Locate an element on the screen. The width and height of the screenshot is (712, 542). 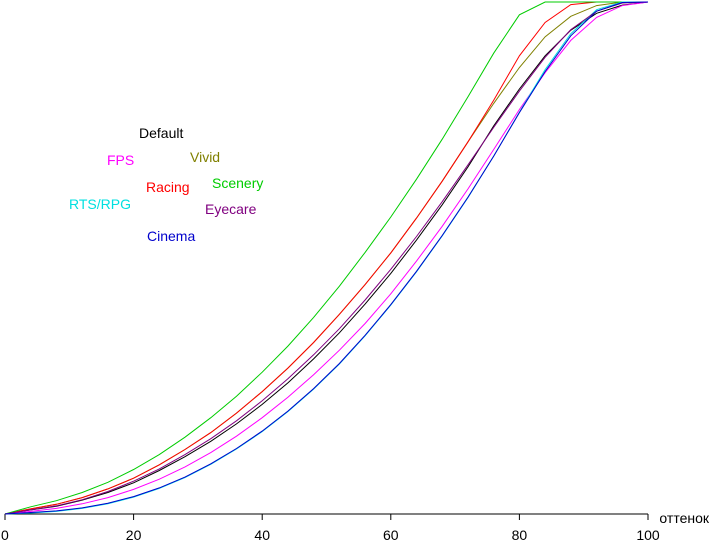
axes: 0 20 40 60 80 100 is located at coordinates (330, 527).